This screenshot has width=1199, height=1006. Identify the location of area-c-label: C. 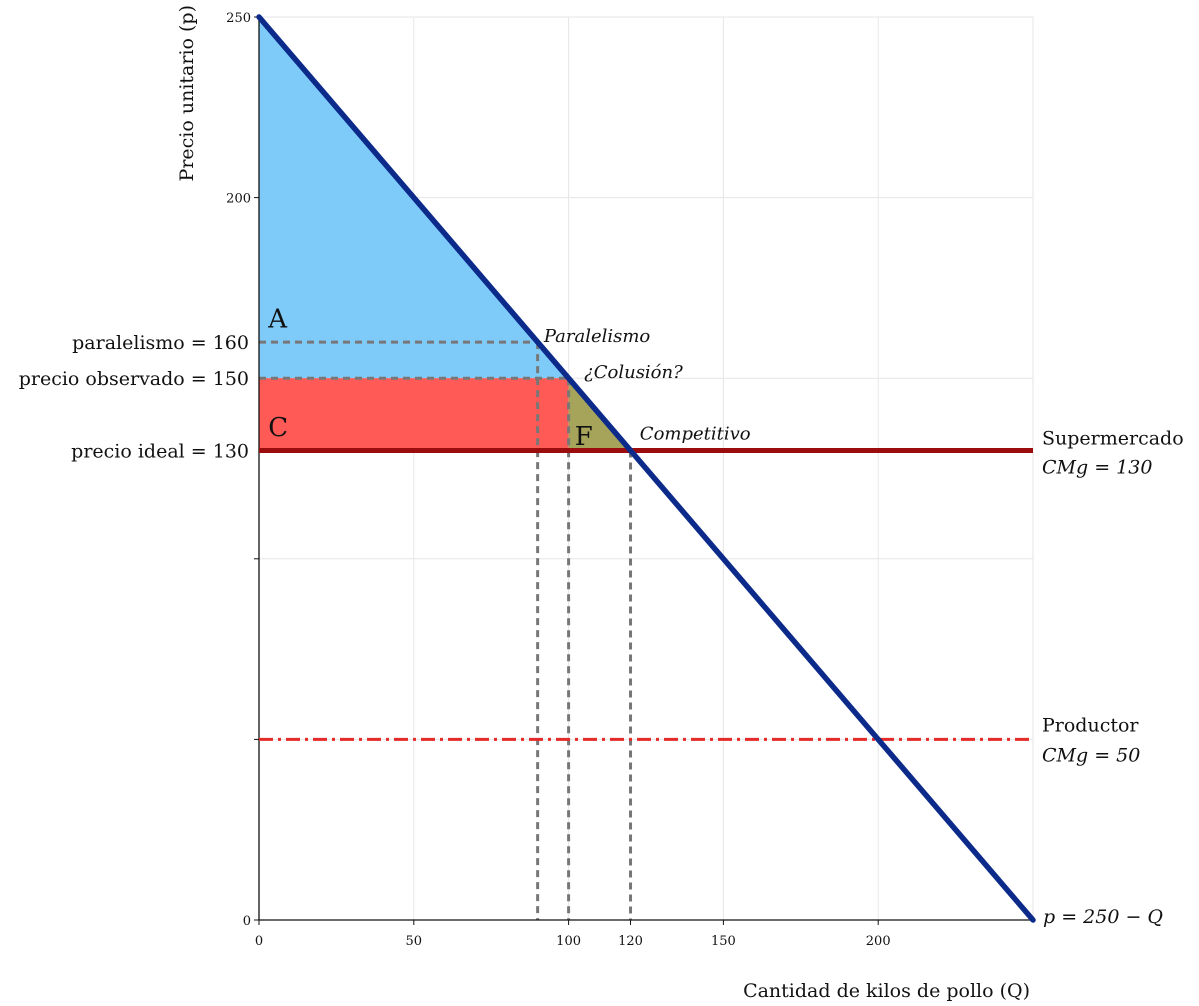
(278, 428).